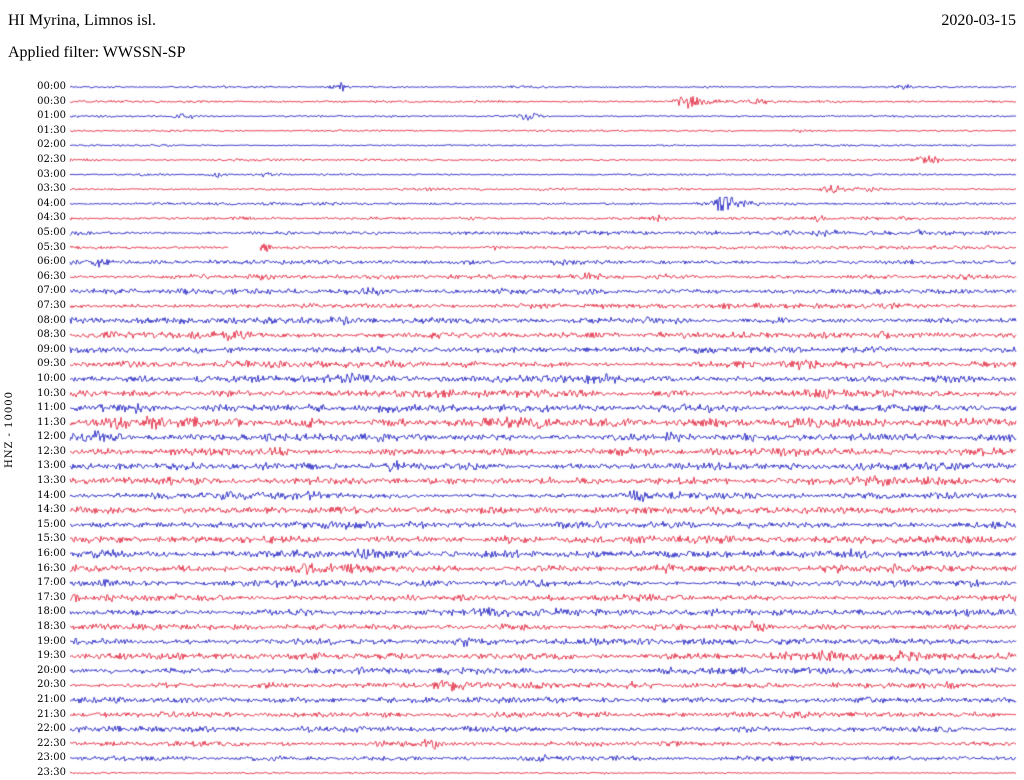 The height and width of the screenshot is (780, 1024). I want to click on time-label: 04:00, so click(51, 203).